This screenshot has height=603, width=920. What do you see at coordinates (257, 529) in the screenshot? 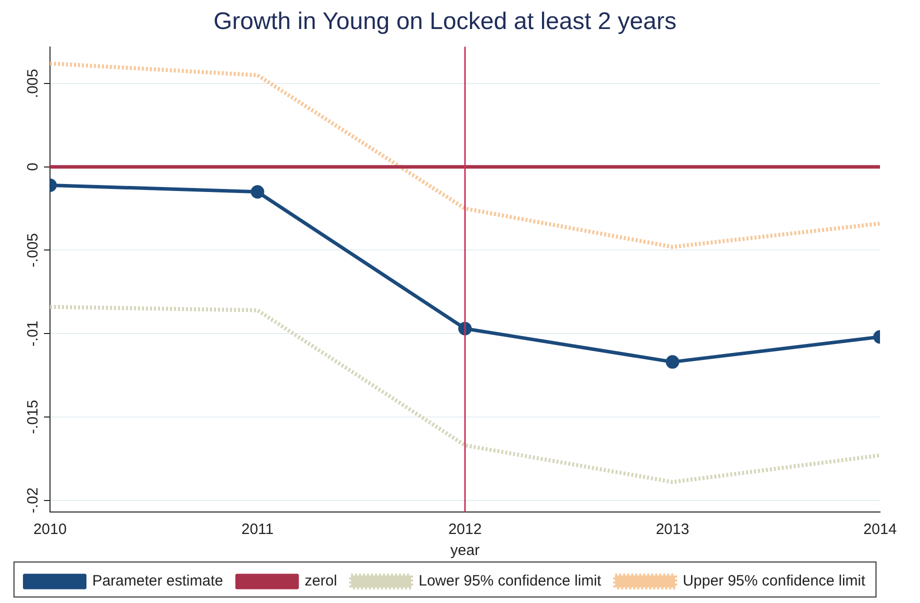
I see `x-tick-label: 2011` at bounding box center [257, 529].